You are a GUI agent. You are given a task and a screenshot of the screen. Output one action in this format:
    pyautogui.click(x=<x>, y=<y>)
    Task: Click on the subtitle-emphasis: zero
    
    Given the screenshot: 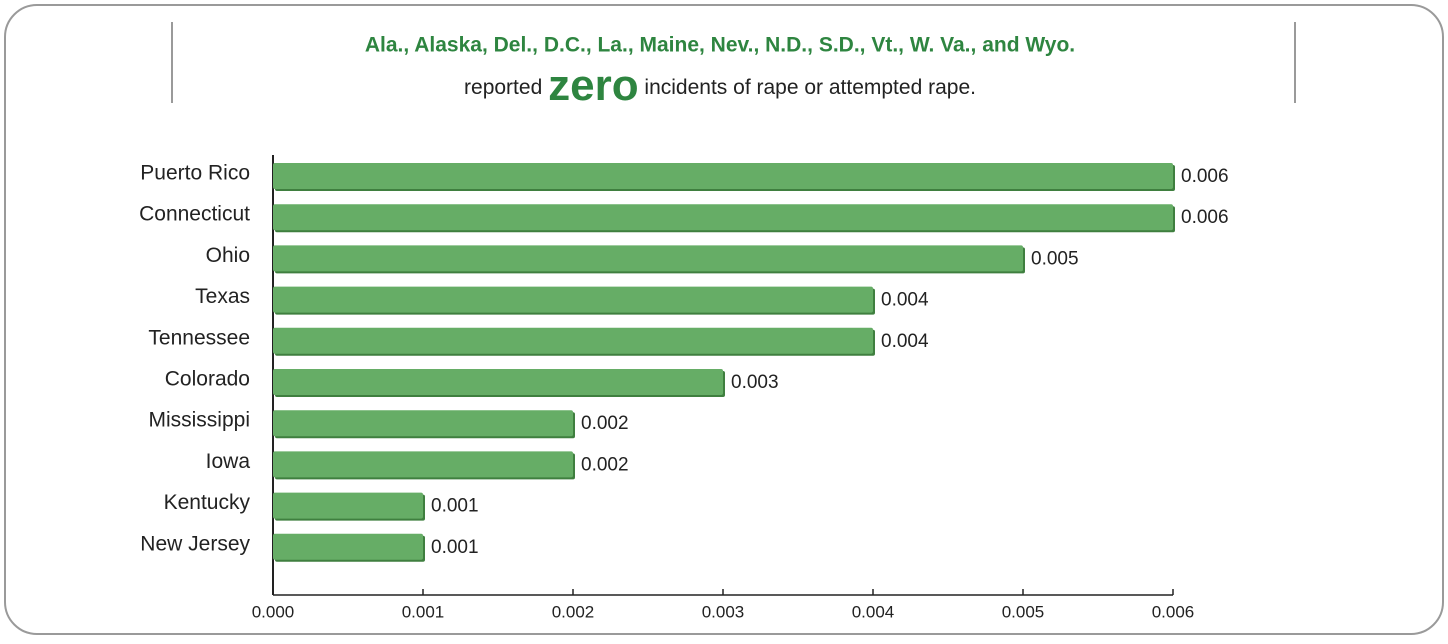 What is the action you would take?
    pyautogui.click(x=593, y=85)
    